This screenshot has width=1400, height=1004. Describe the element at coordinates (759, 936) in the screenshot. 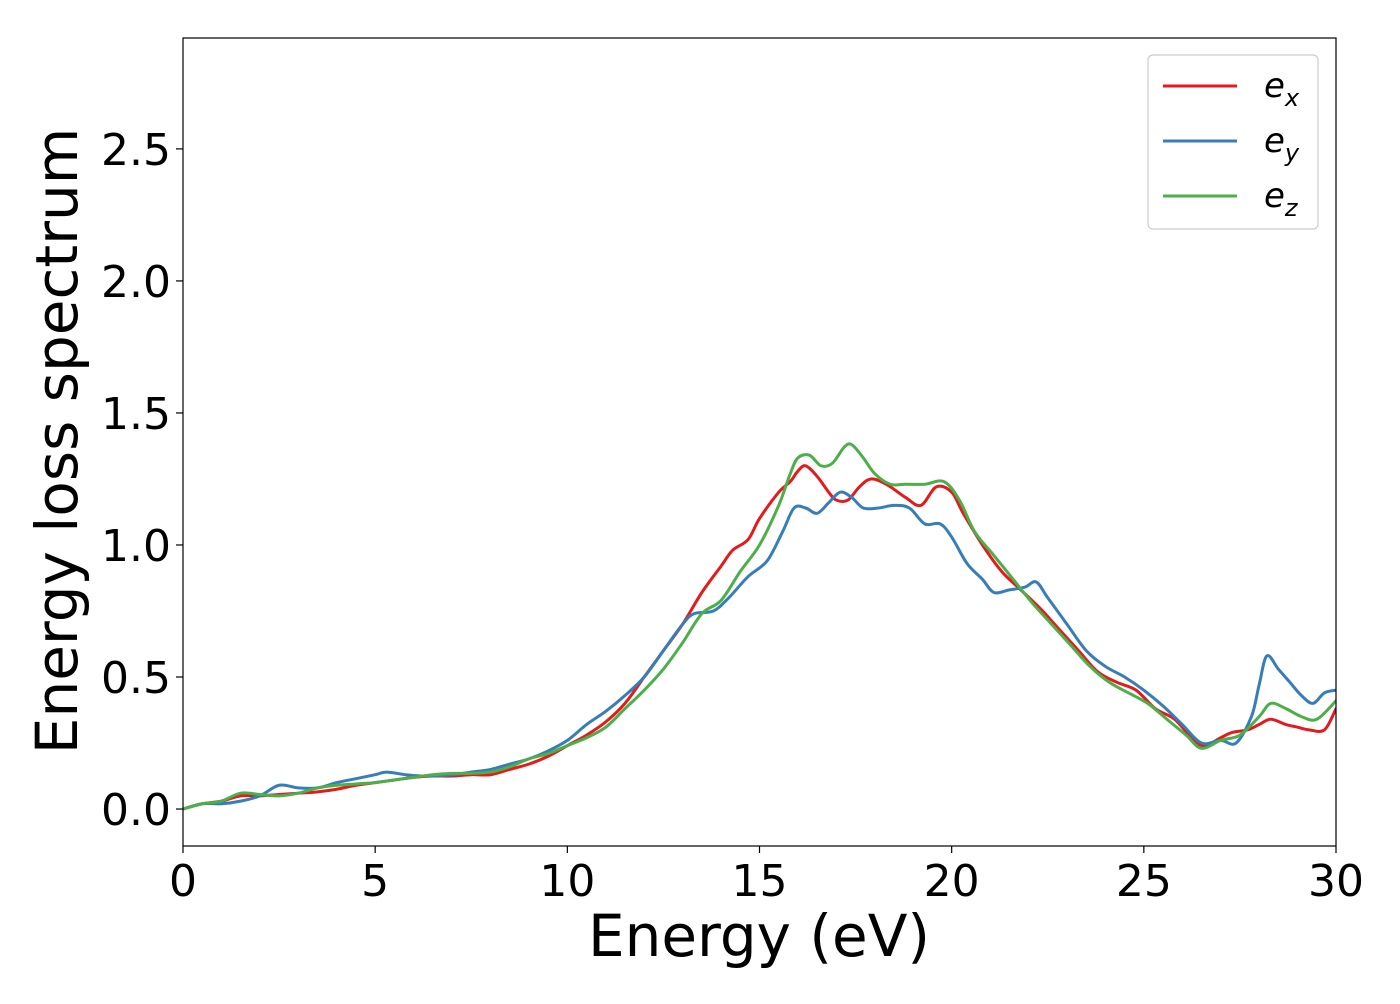

I see `x-axis-label: Energy (eV)` at that location.